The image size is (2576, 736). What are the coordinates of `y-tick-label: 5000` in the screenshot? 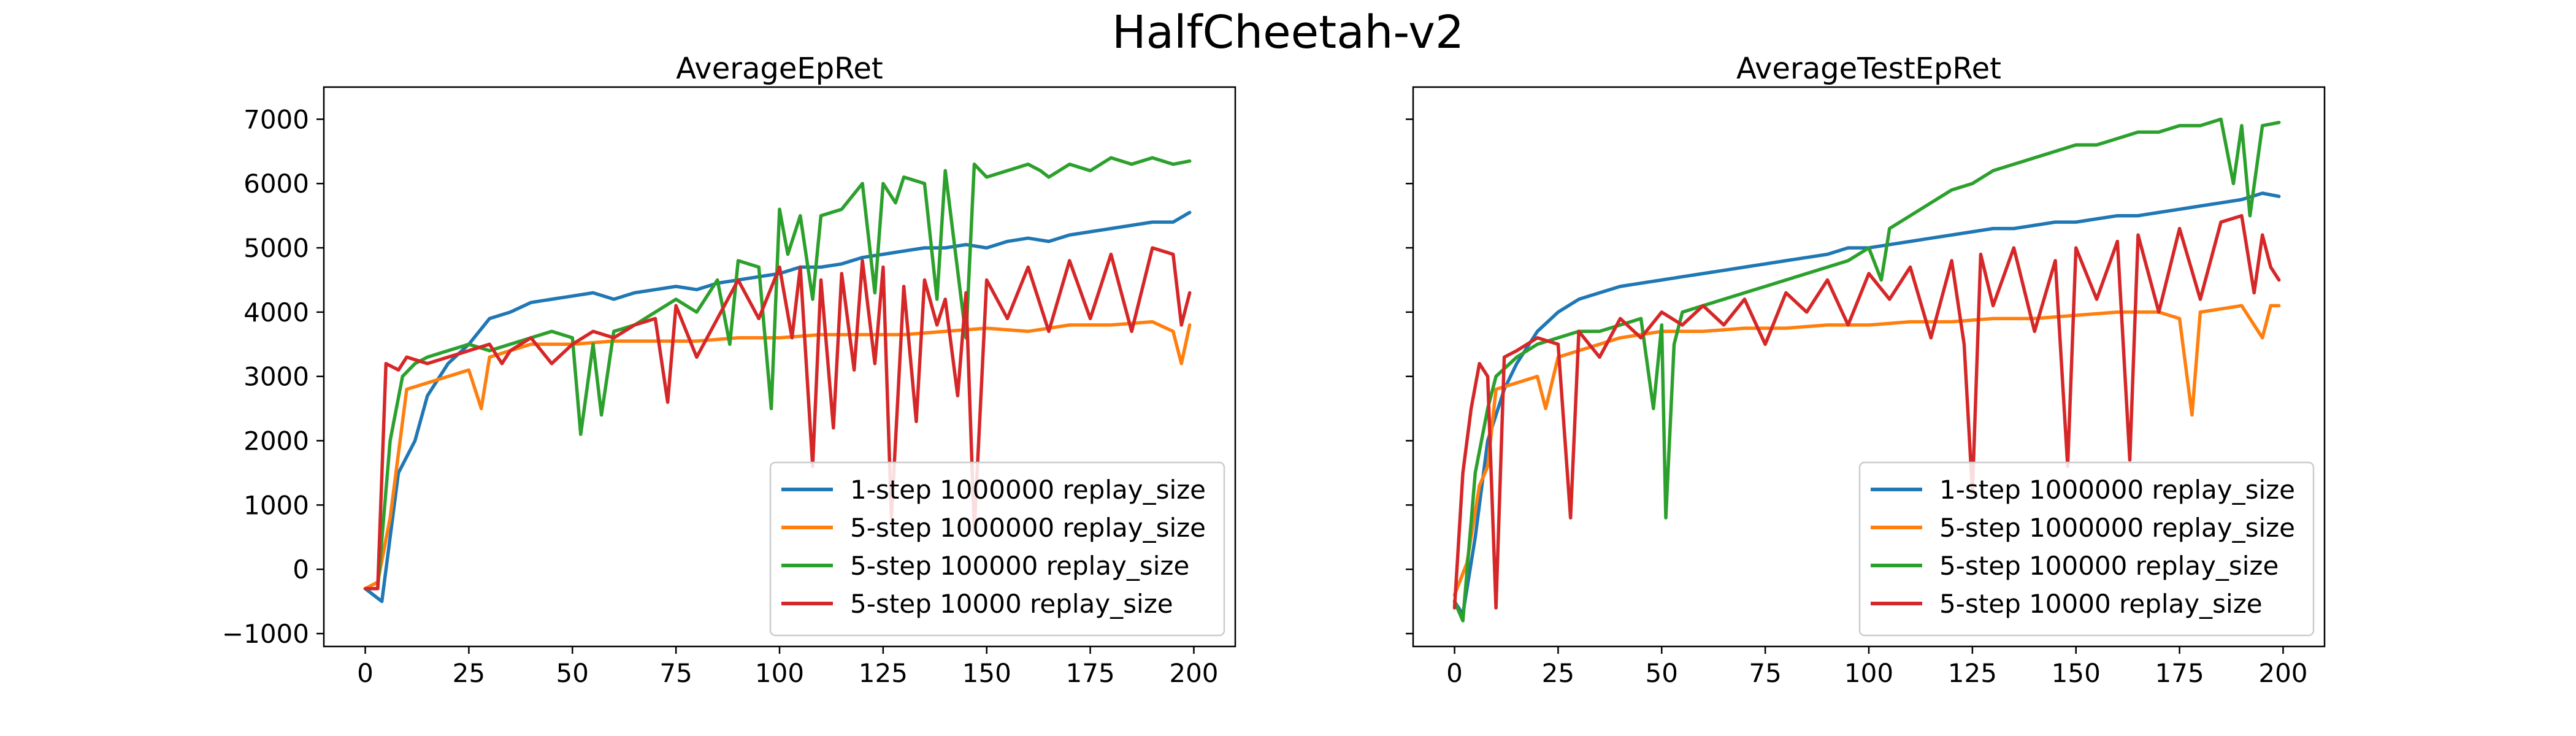 It's located at (276, 248).